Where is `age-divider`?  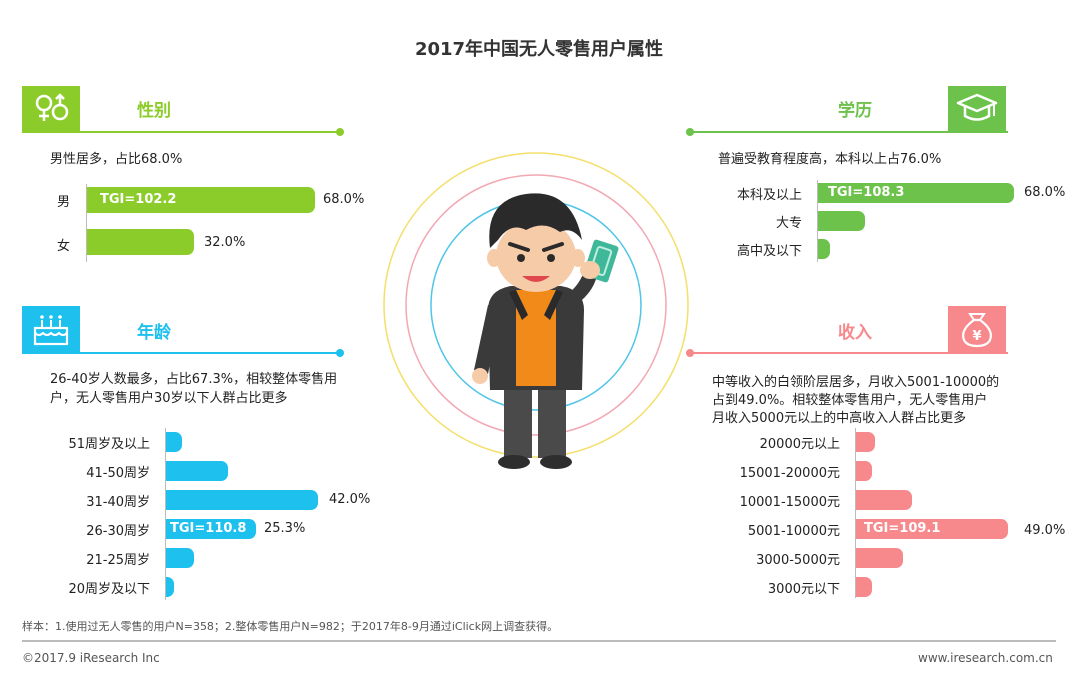
age-divider is located at coordinates (181, 353).